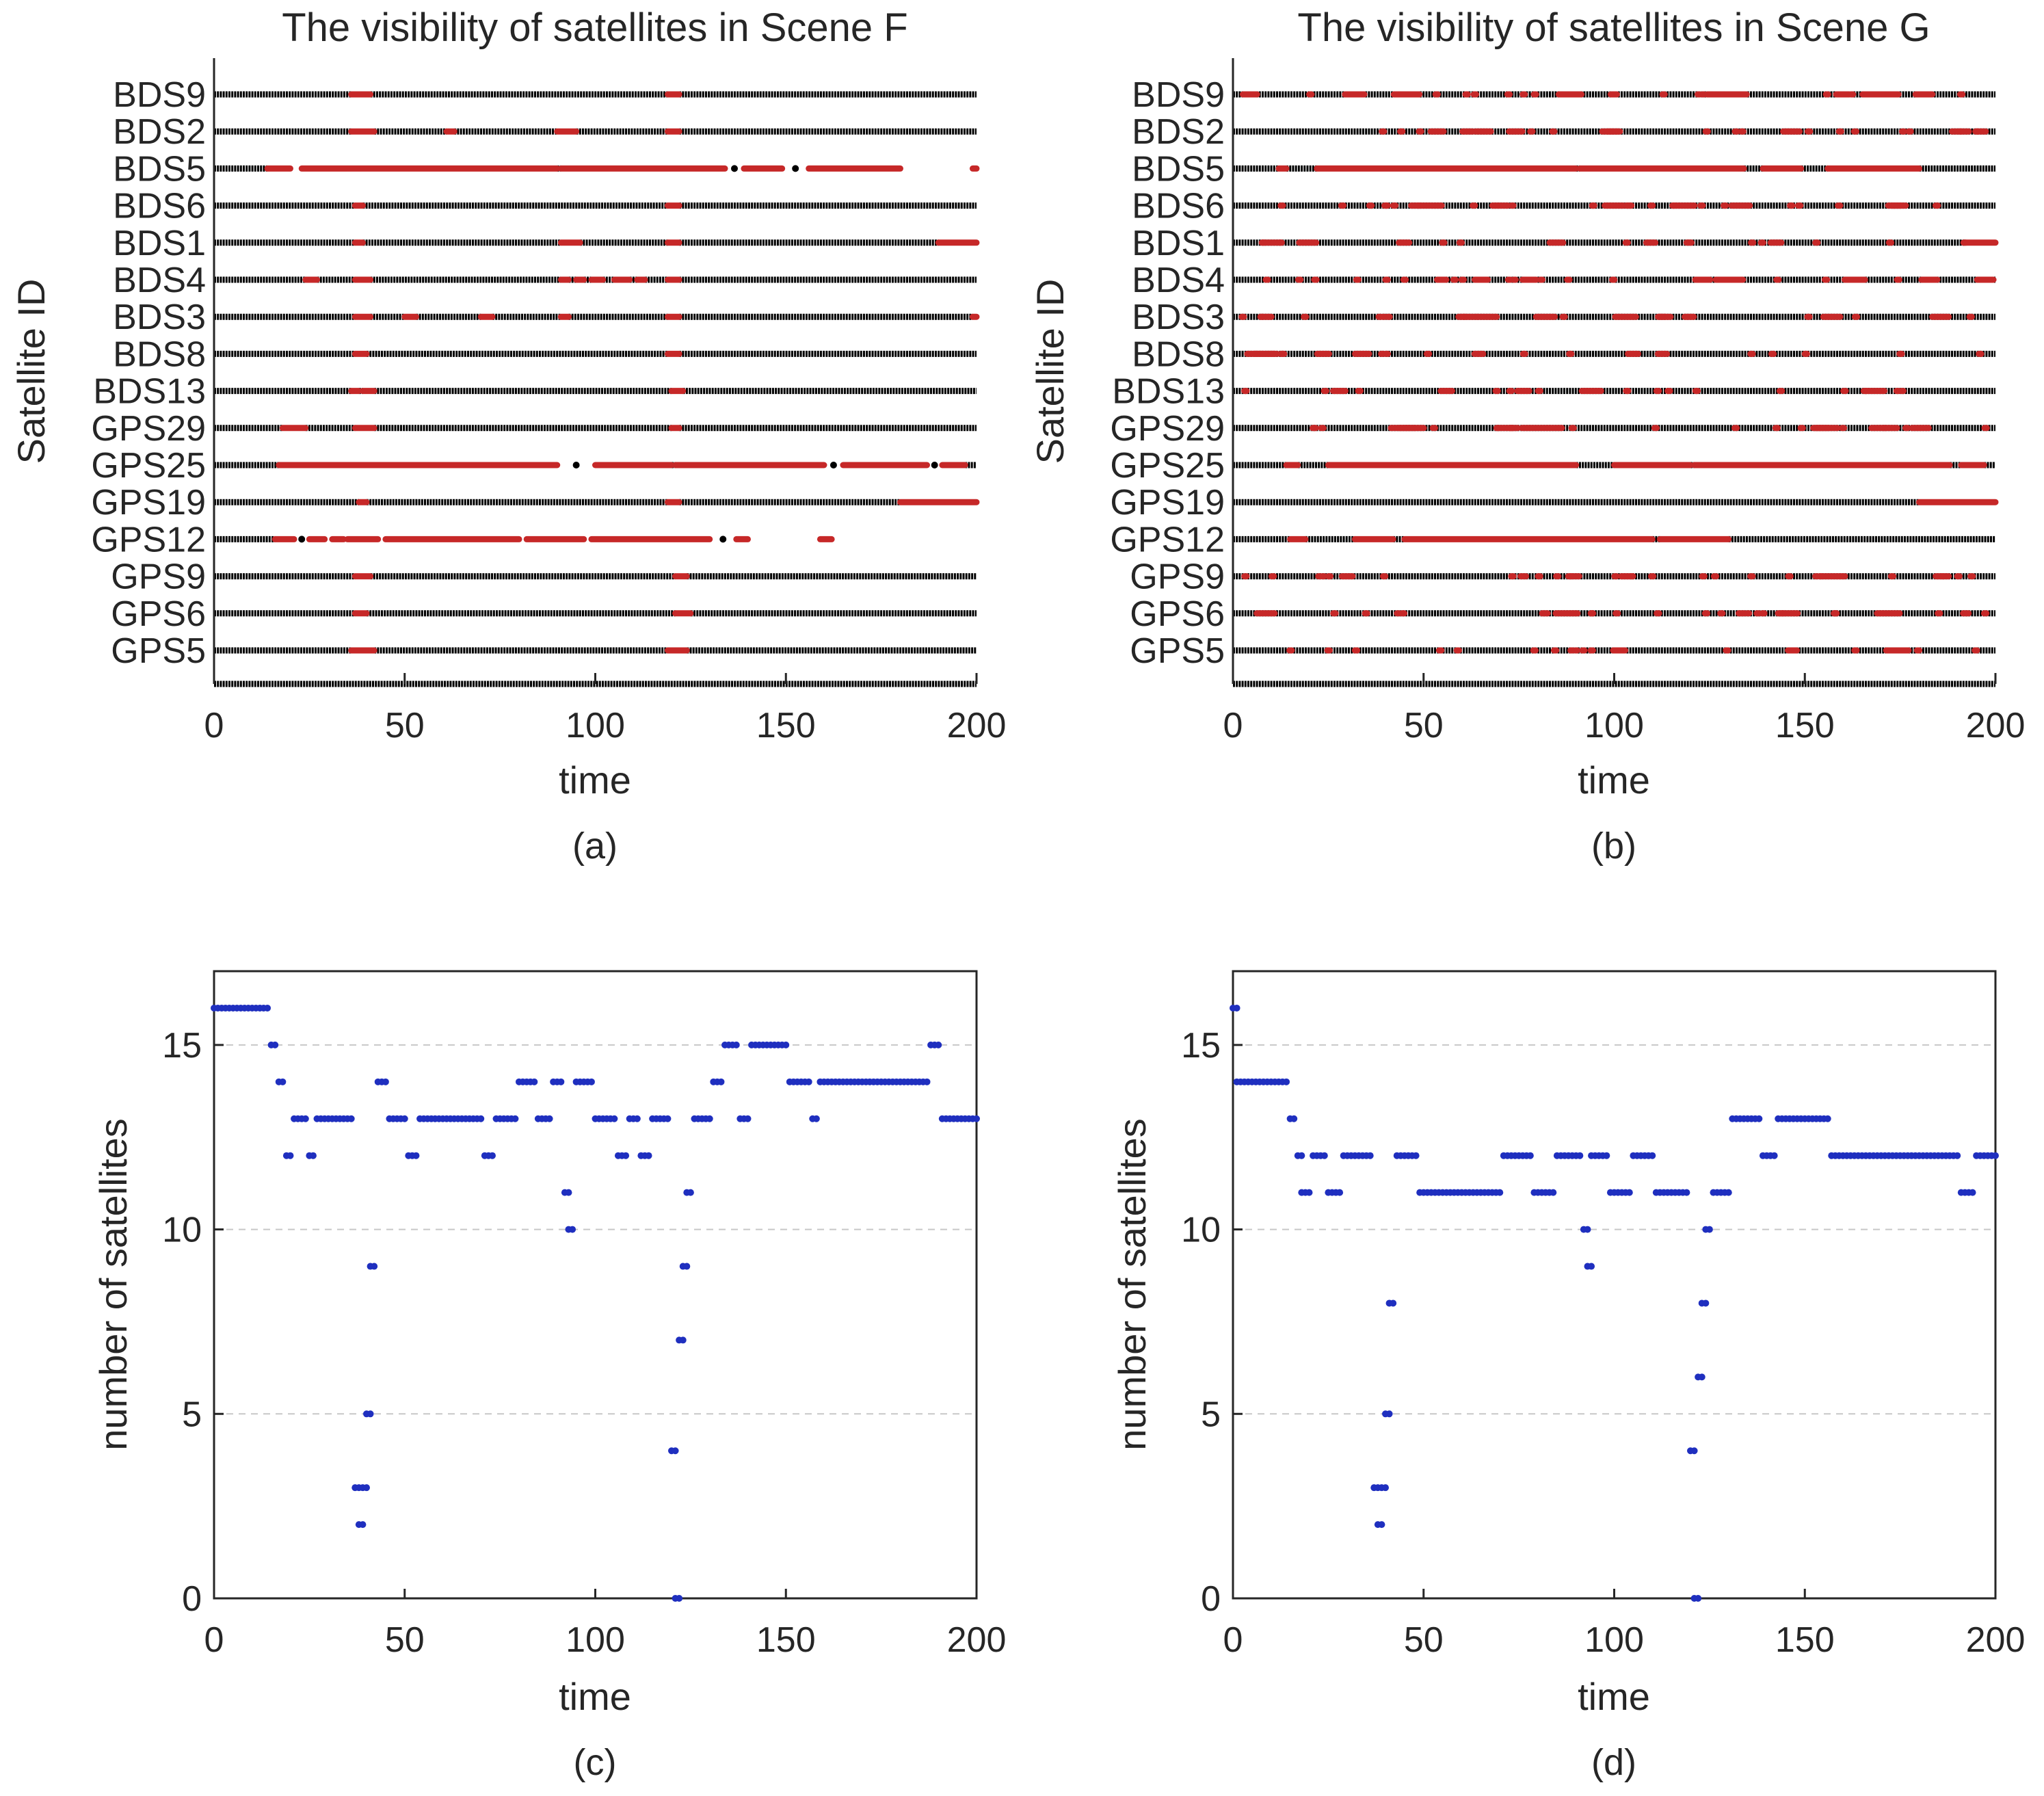 The height and width of the screenshot is (1796, 2044). I want to click on satellite-label-gps25: GPS25, so click(148, 466).